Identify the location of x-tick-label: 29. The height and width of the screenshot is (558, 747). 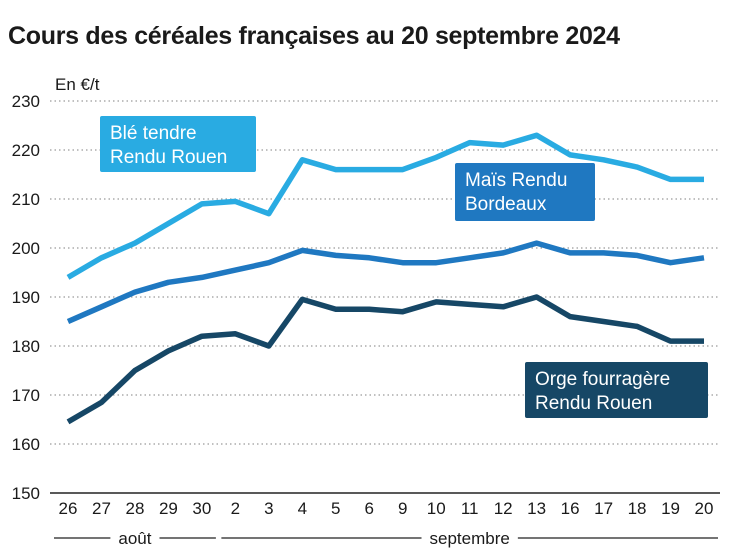
(168, 508).